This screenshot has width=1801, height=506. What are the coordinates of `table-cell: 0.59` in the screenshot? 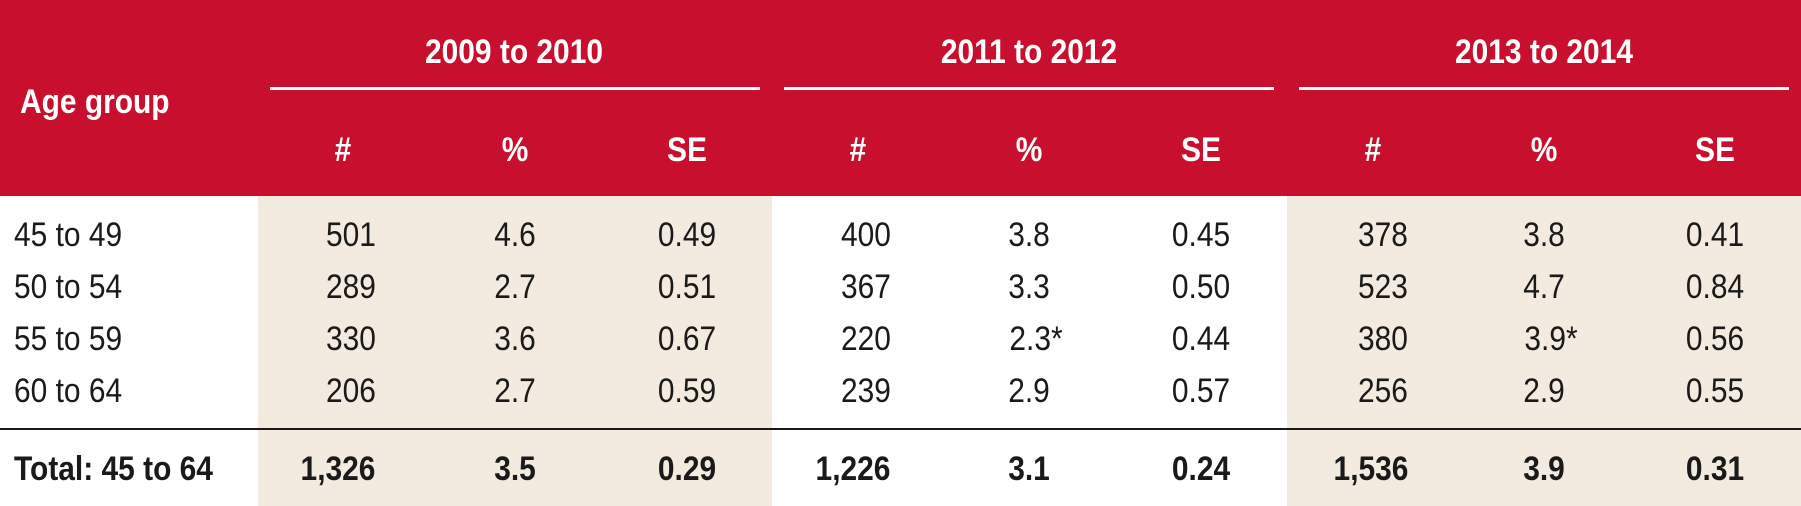 It's located at (687, 391).